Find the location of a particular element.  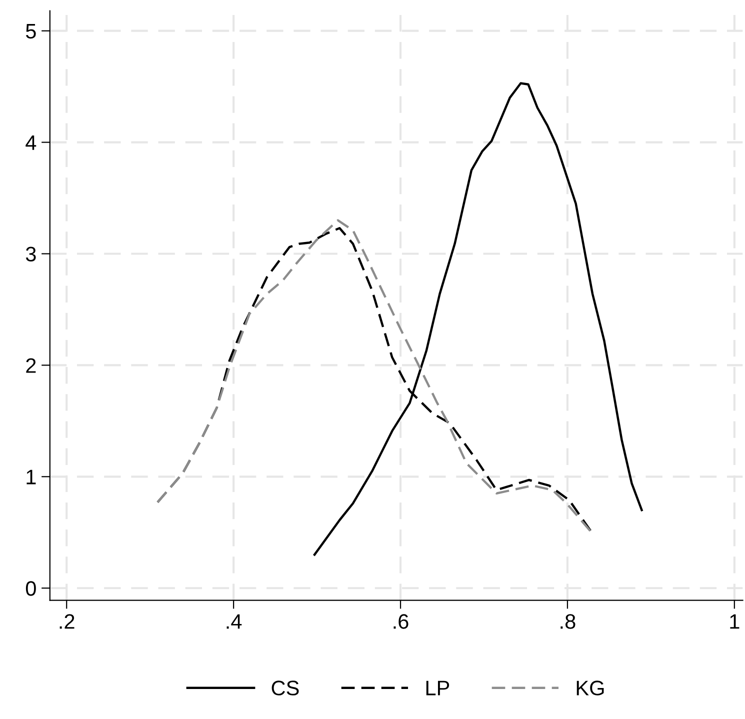

y-tick-label: 3 is located at coordinates (31, 254).